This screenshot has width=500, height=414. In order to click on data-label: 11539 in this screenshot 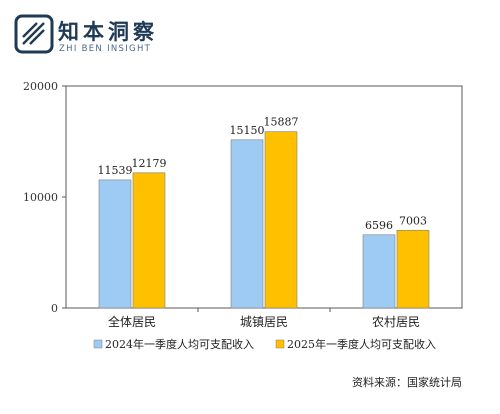, I will do `click(115, 170)`.